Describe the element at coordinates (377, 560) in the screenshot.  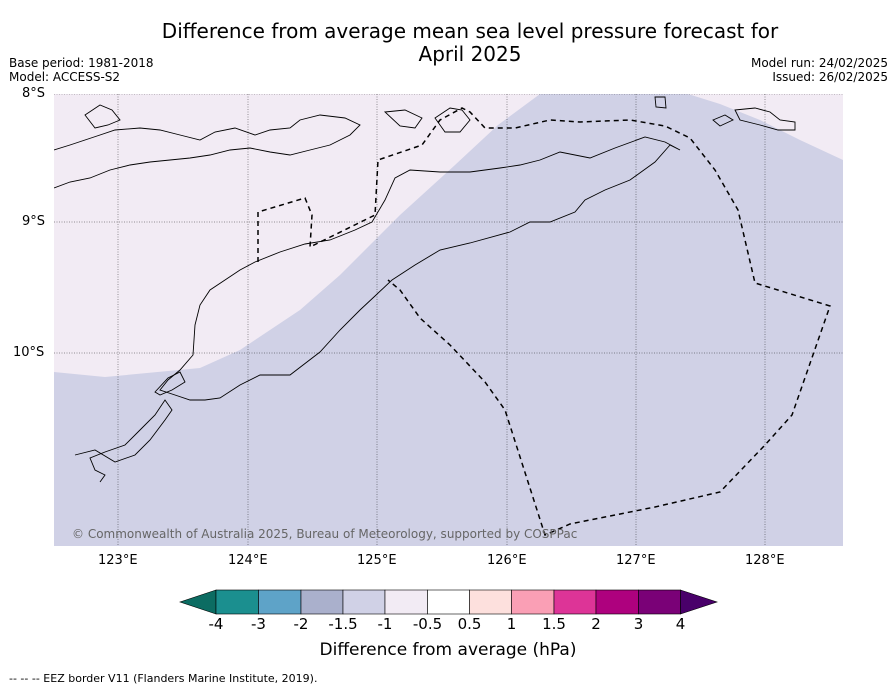
I see `lon-label-125e: 125°E` at that location.